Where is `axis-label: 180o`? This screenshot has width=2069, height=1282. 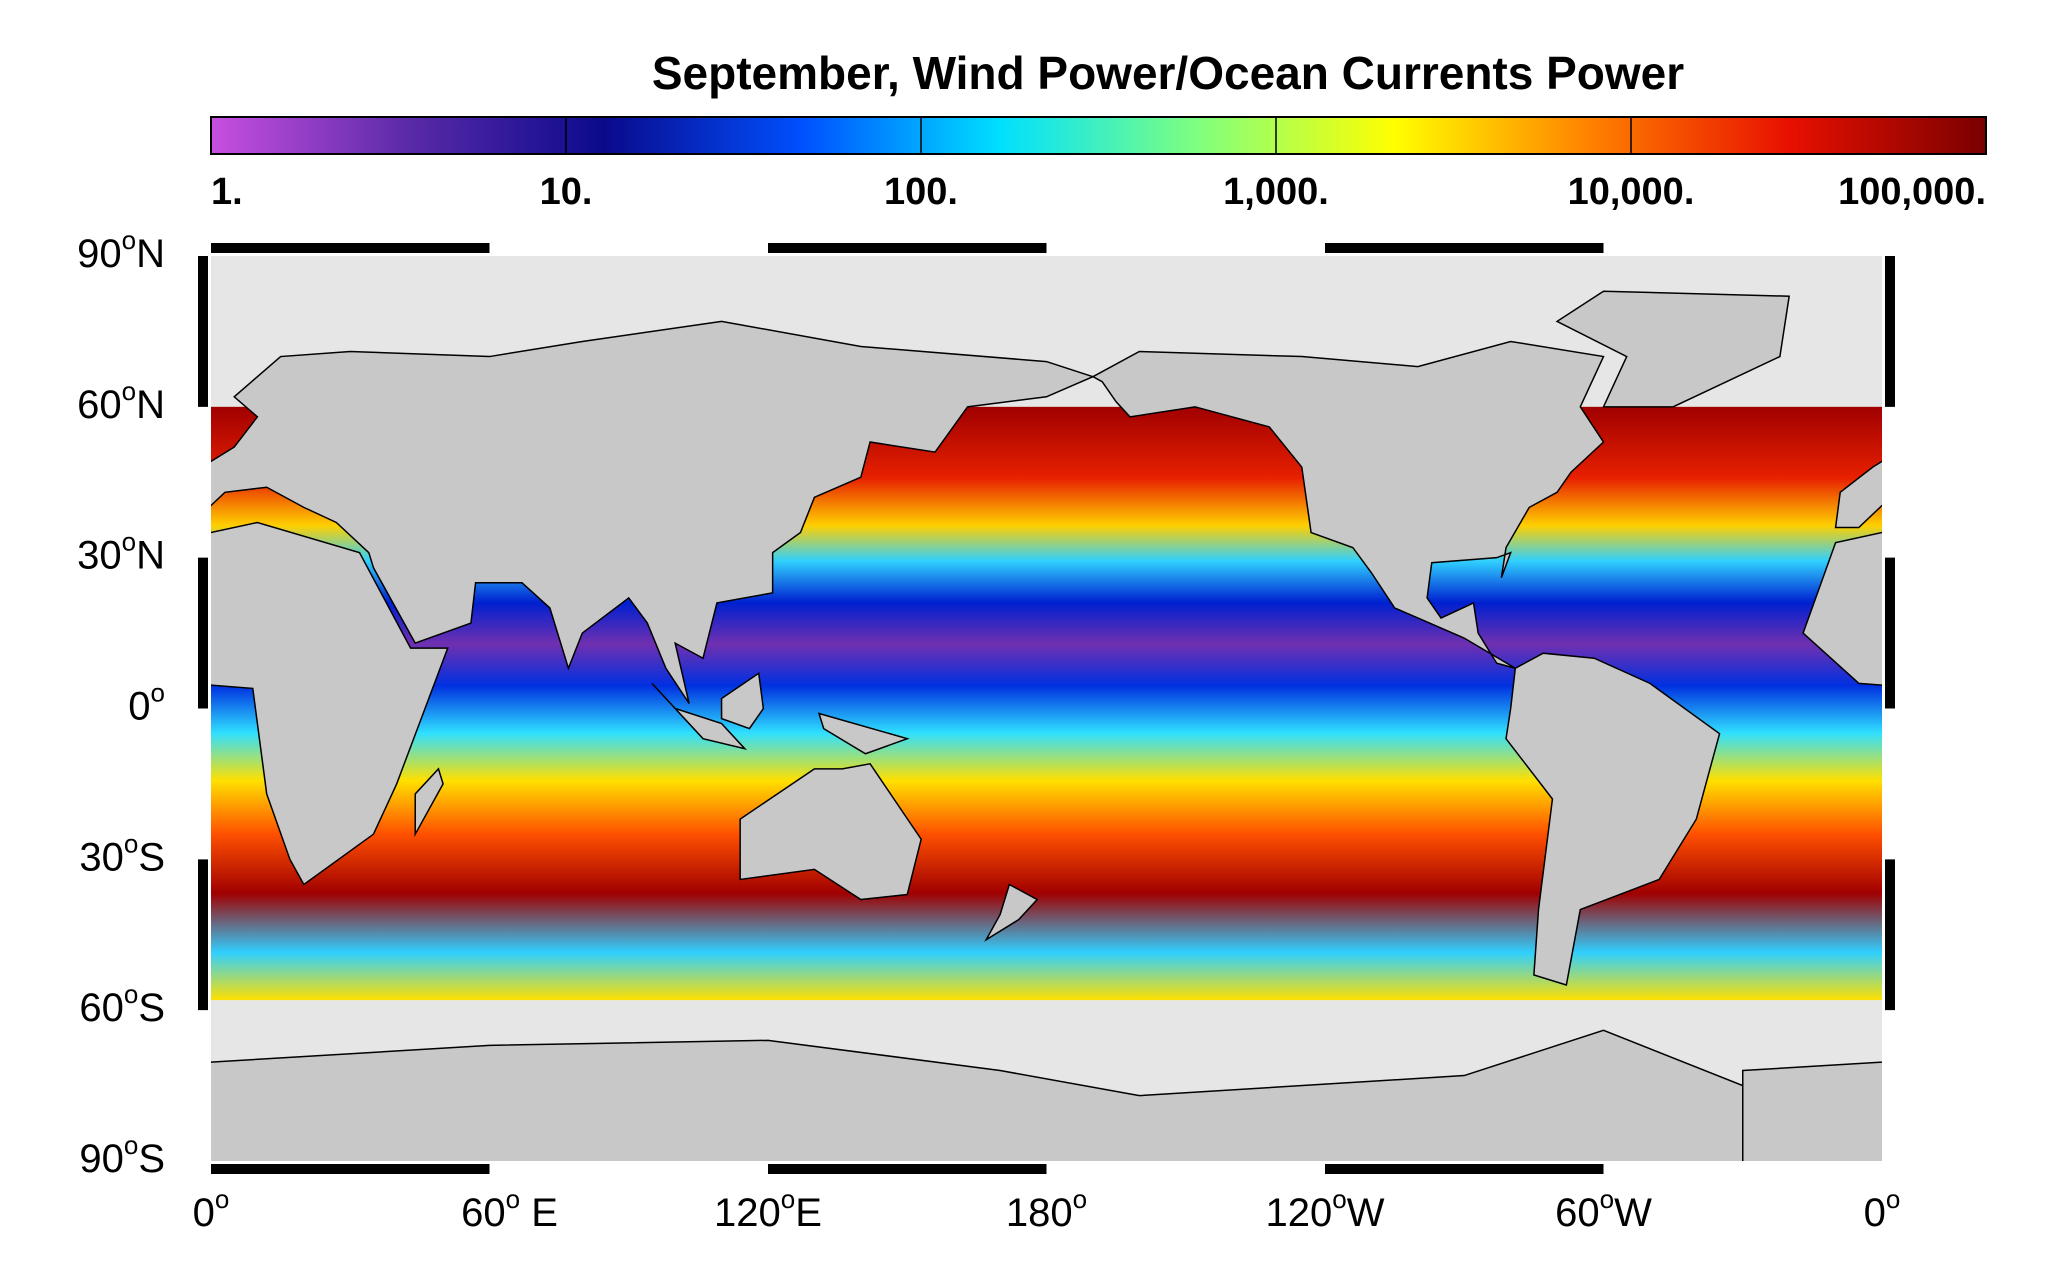 axis-label: 180o is located at coordinates (1046, 1209).